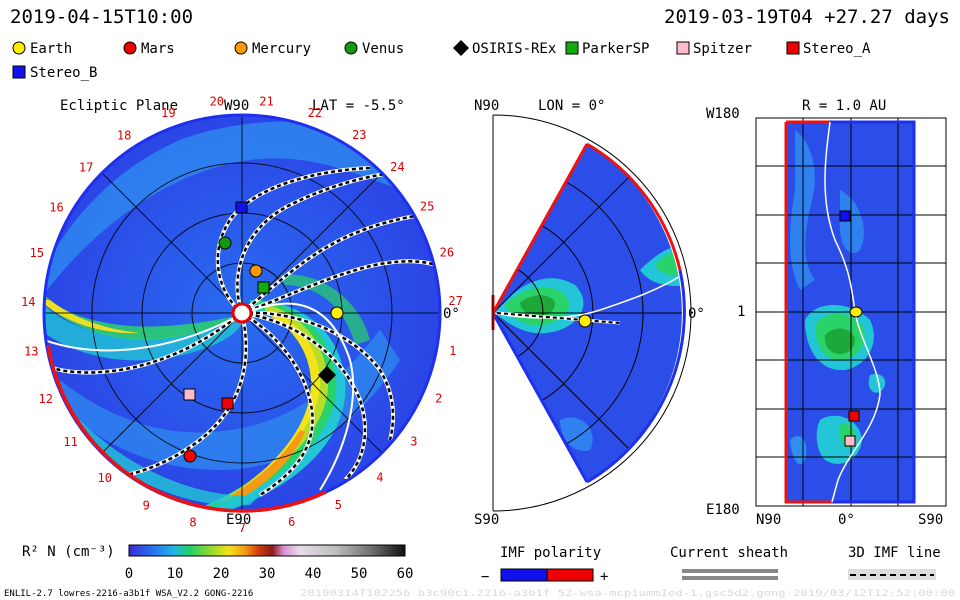 The image size is (960, 600). I want to click on carrington-tick-23: 23, so click(359, 135).